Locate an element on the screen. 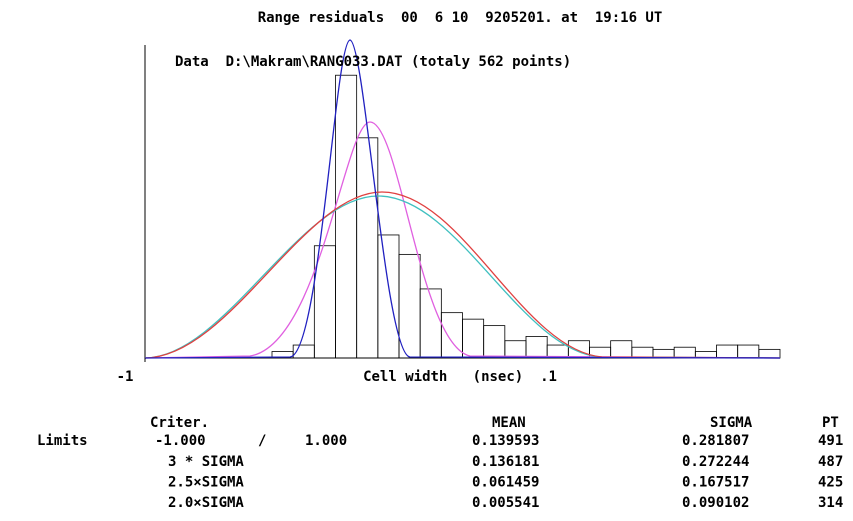 This screenshot has height=521, width=853. table-cell: 3 * SIGMA is located at coordinates (206, 462).